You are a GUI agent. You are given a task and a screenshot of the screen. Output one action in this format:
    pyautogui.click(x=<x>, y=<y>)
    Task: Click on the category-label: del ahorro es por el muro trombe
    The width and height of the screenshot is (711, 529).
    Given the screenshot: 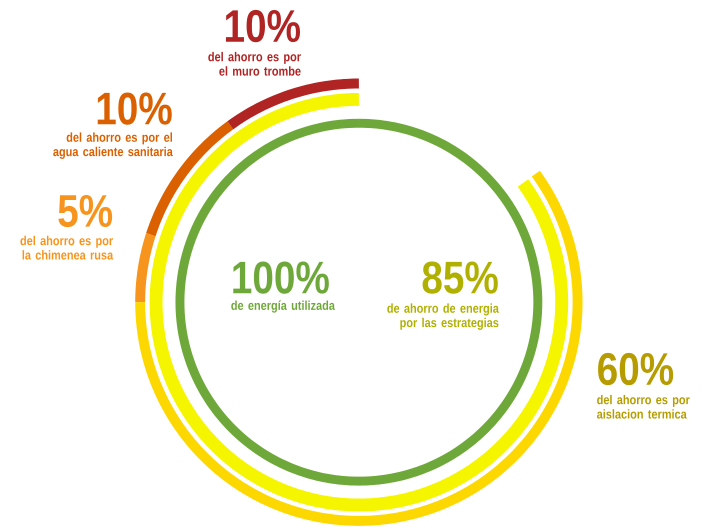 What is the action you would take?
    pyautogui.click(x=254, y=64)
    